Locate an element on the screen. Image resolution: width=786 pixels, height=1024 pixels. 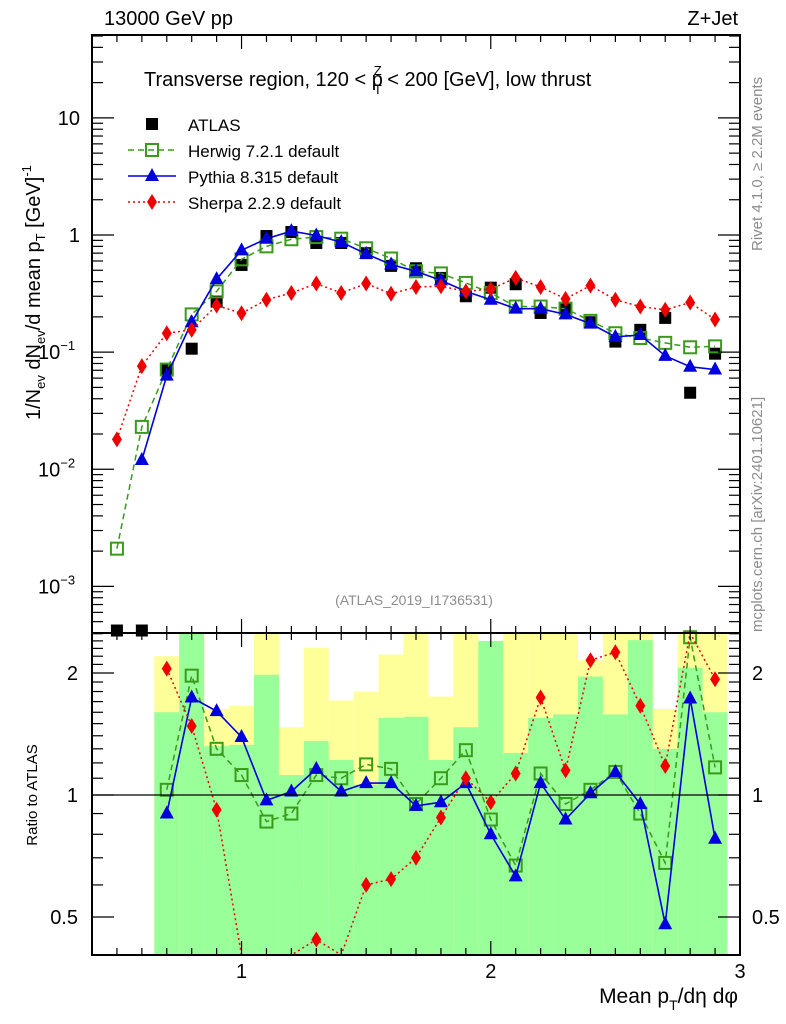
plot-title-pre: Transverse region, 120 < p is located at coordinates (263, 80).